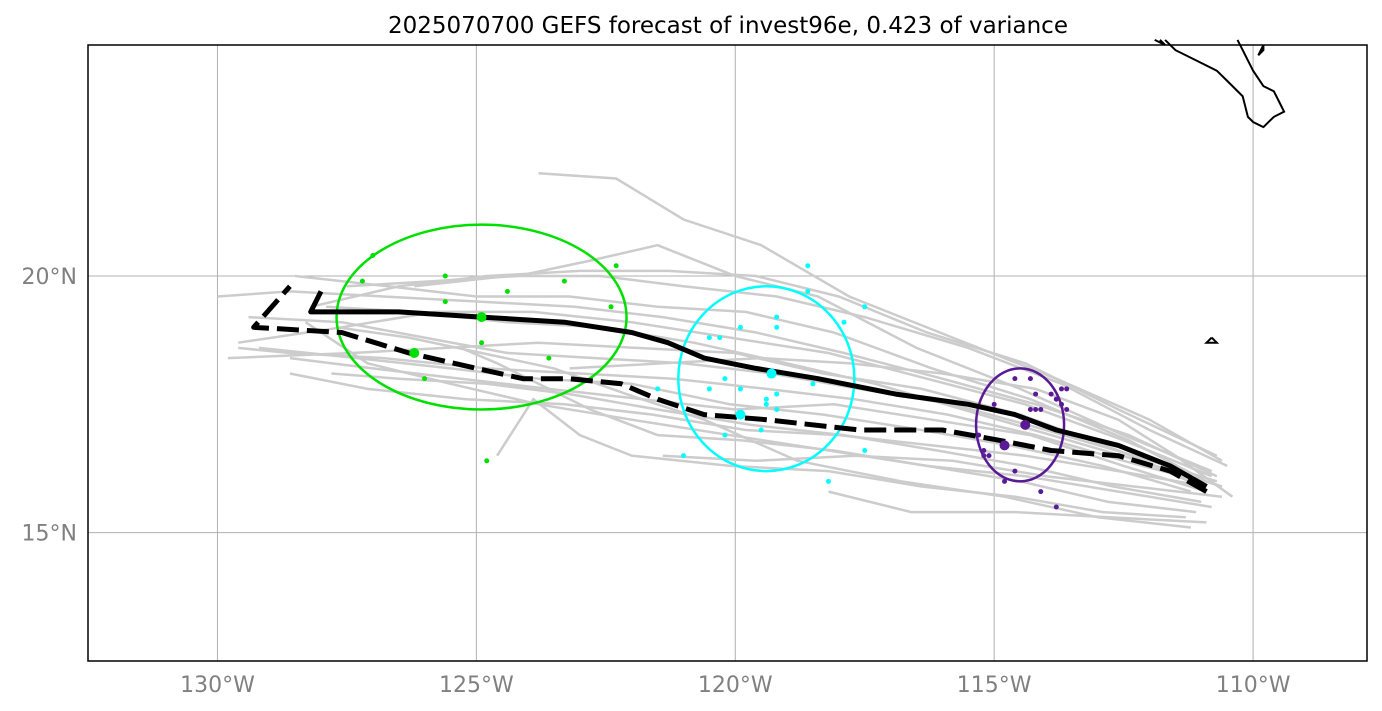  I want to click on cluster-means, so click(720, 381).